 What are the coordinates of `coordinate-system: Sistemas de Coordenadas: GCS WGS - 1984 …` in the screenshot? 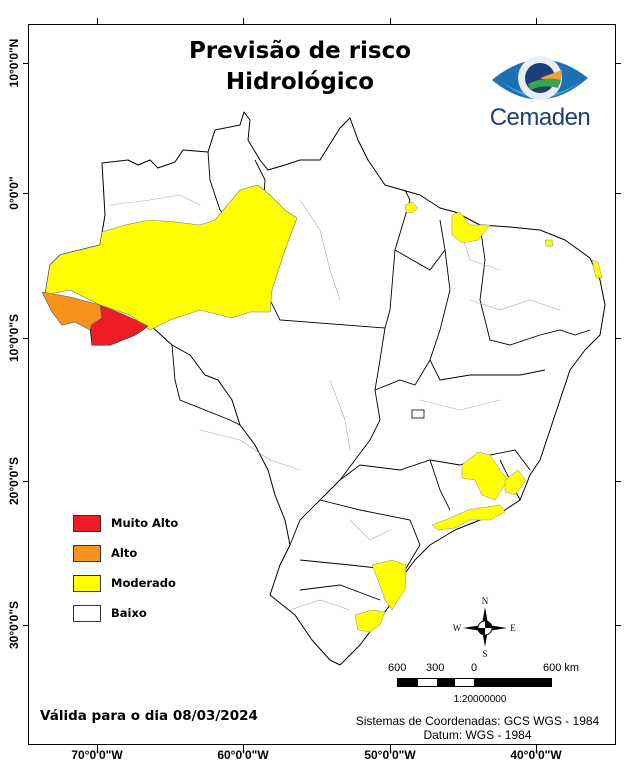 It's located at (477, 728).